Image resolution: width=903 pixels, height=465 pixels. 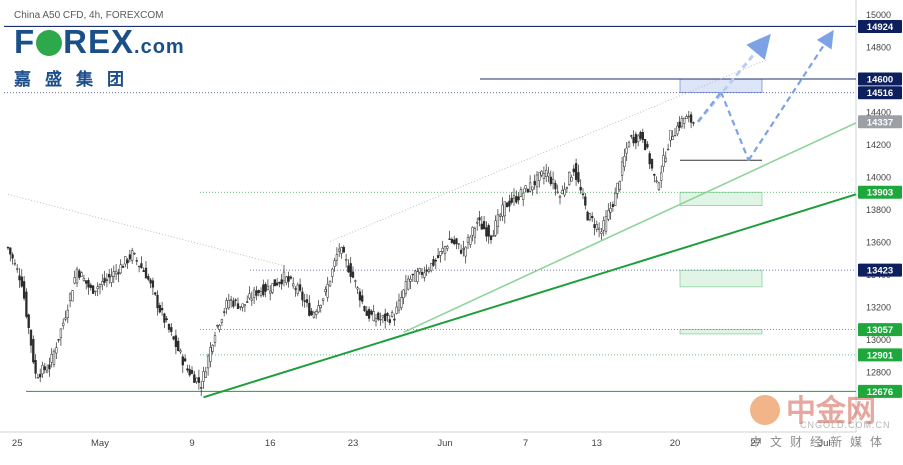 What do you see at coordinates (820, 442) in the screenshot?
I see `watermark-tagline: 中文财经新媒体` at bounding box center [820, 442].